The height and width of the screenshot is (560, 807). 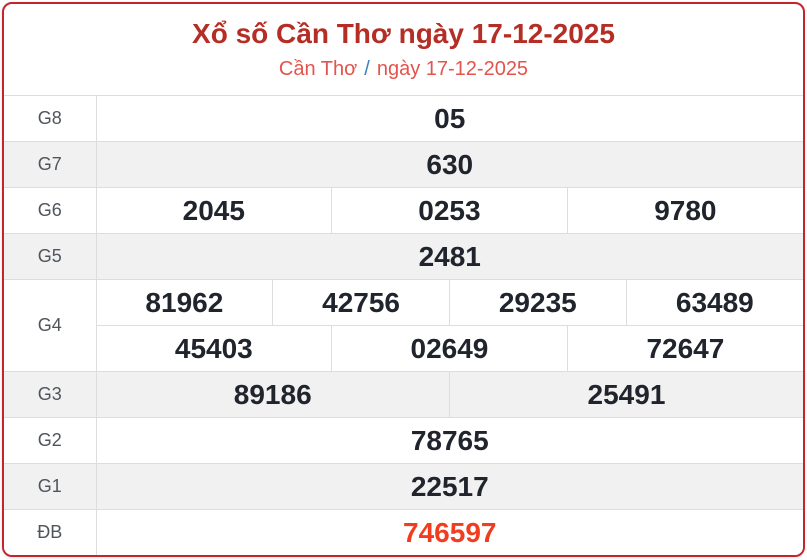 I want to click on prize-value-g5: 2481, so click(x=449, y=256).